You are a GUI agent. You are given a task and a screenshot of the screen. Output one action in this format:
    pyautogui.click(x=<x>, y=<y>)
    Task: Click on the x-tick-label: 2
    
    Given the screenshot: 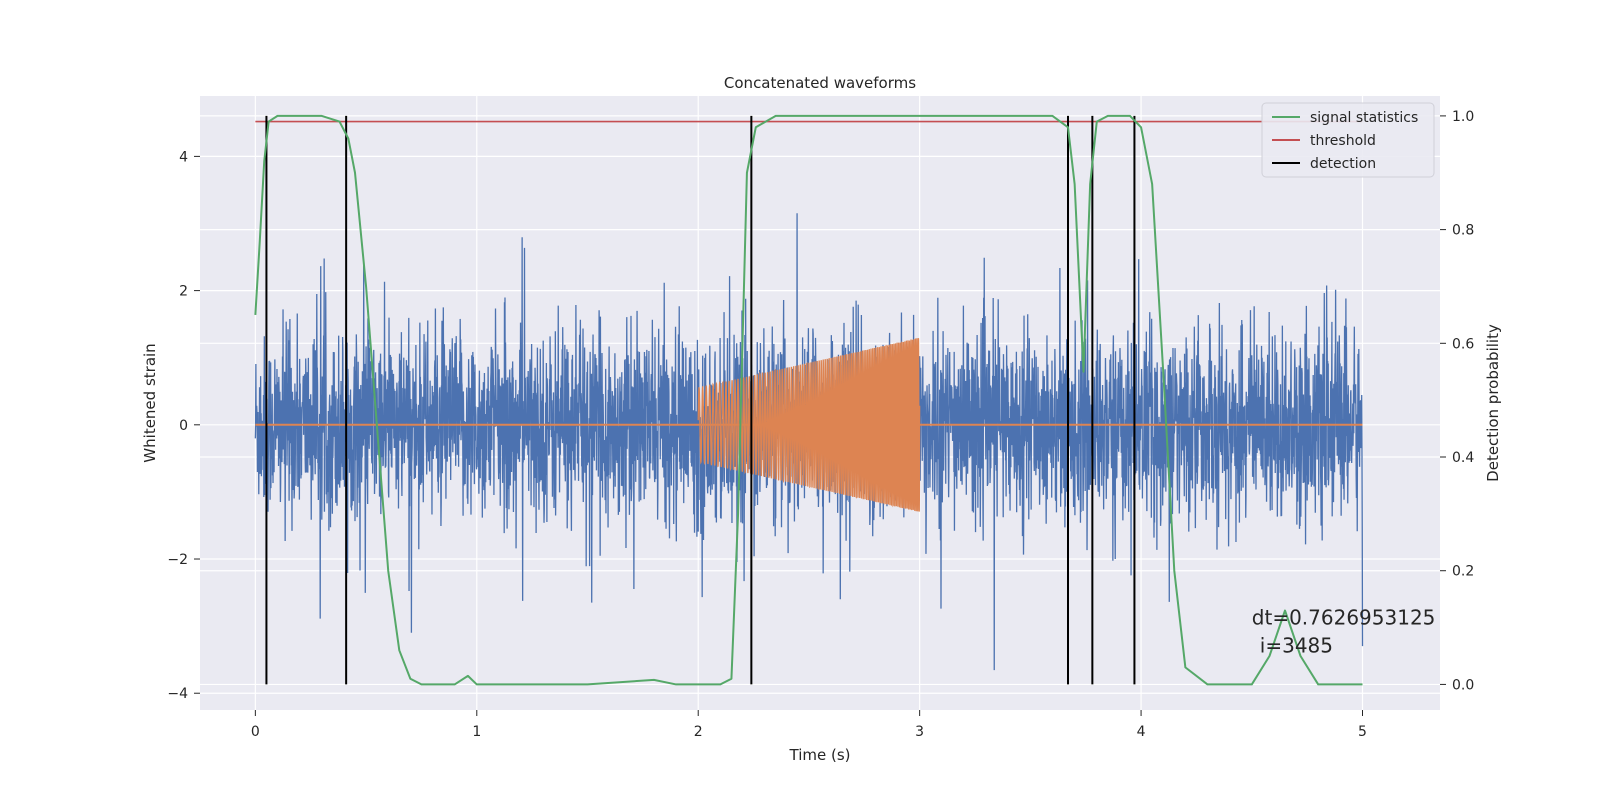 What is the action you would take?
    pyautogui.click(x=698, y=732)
    